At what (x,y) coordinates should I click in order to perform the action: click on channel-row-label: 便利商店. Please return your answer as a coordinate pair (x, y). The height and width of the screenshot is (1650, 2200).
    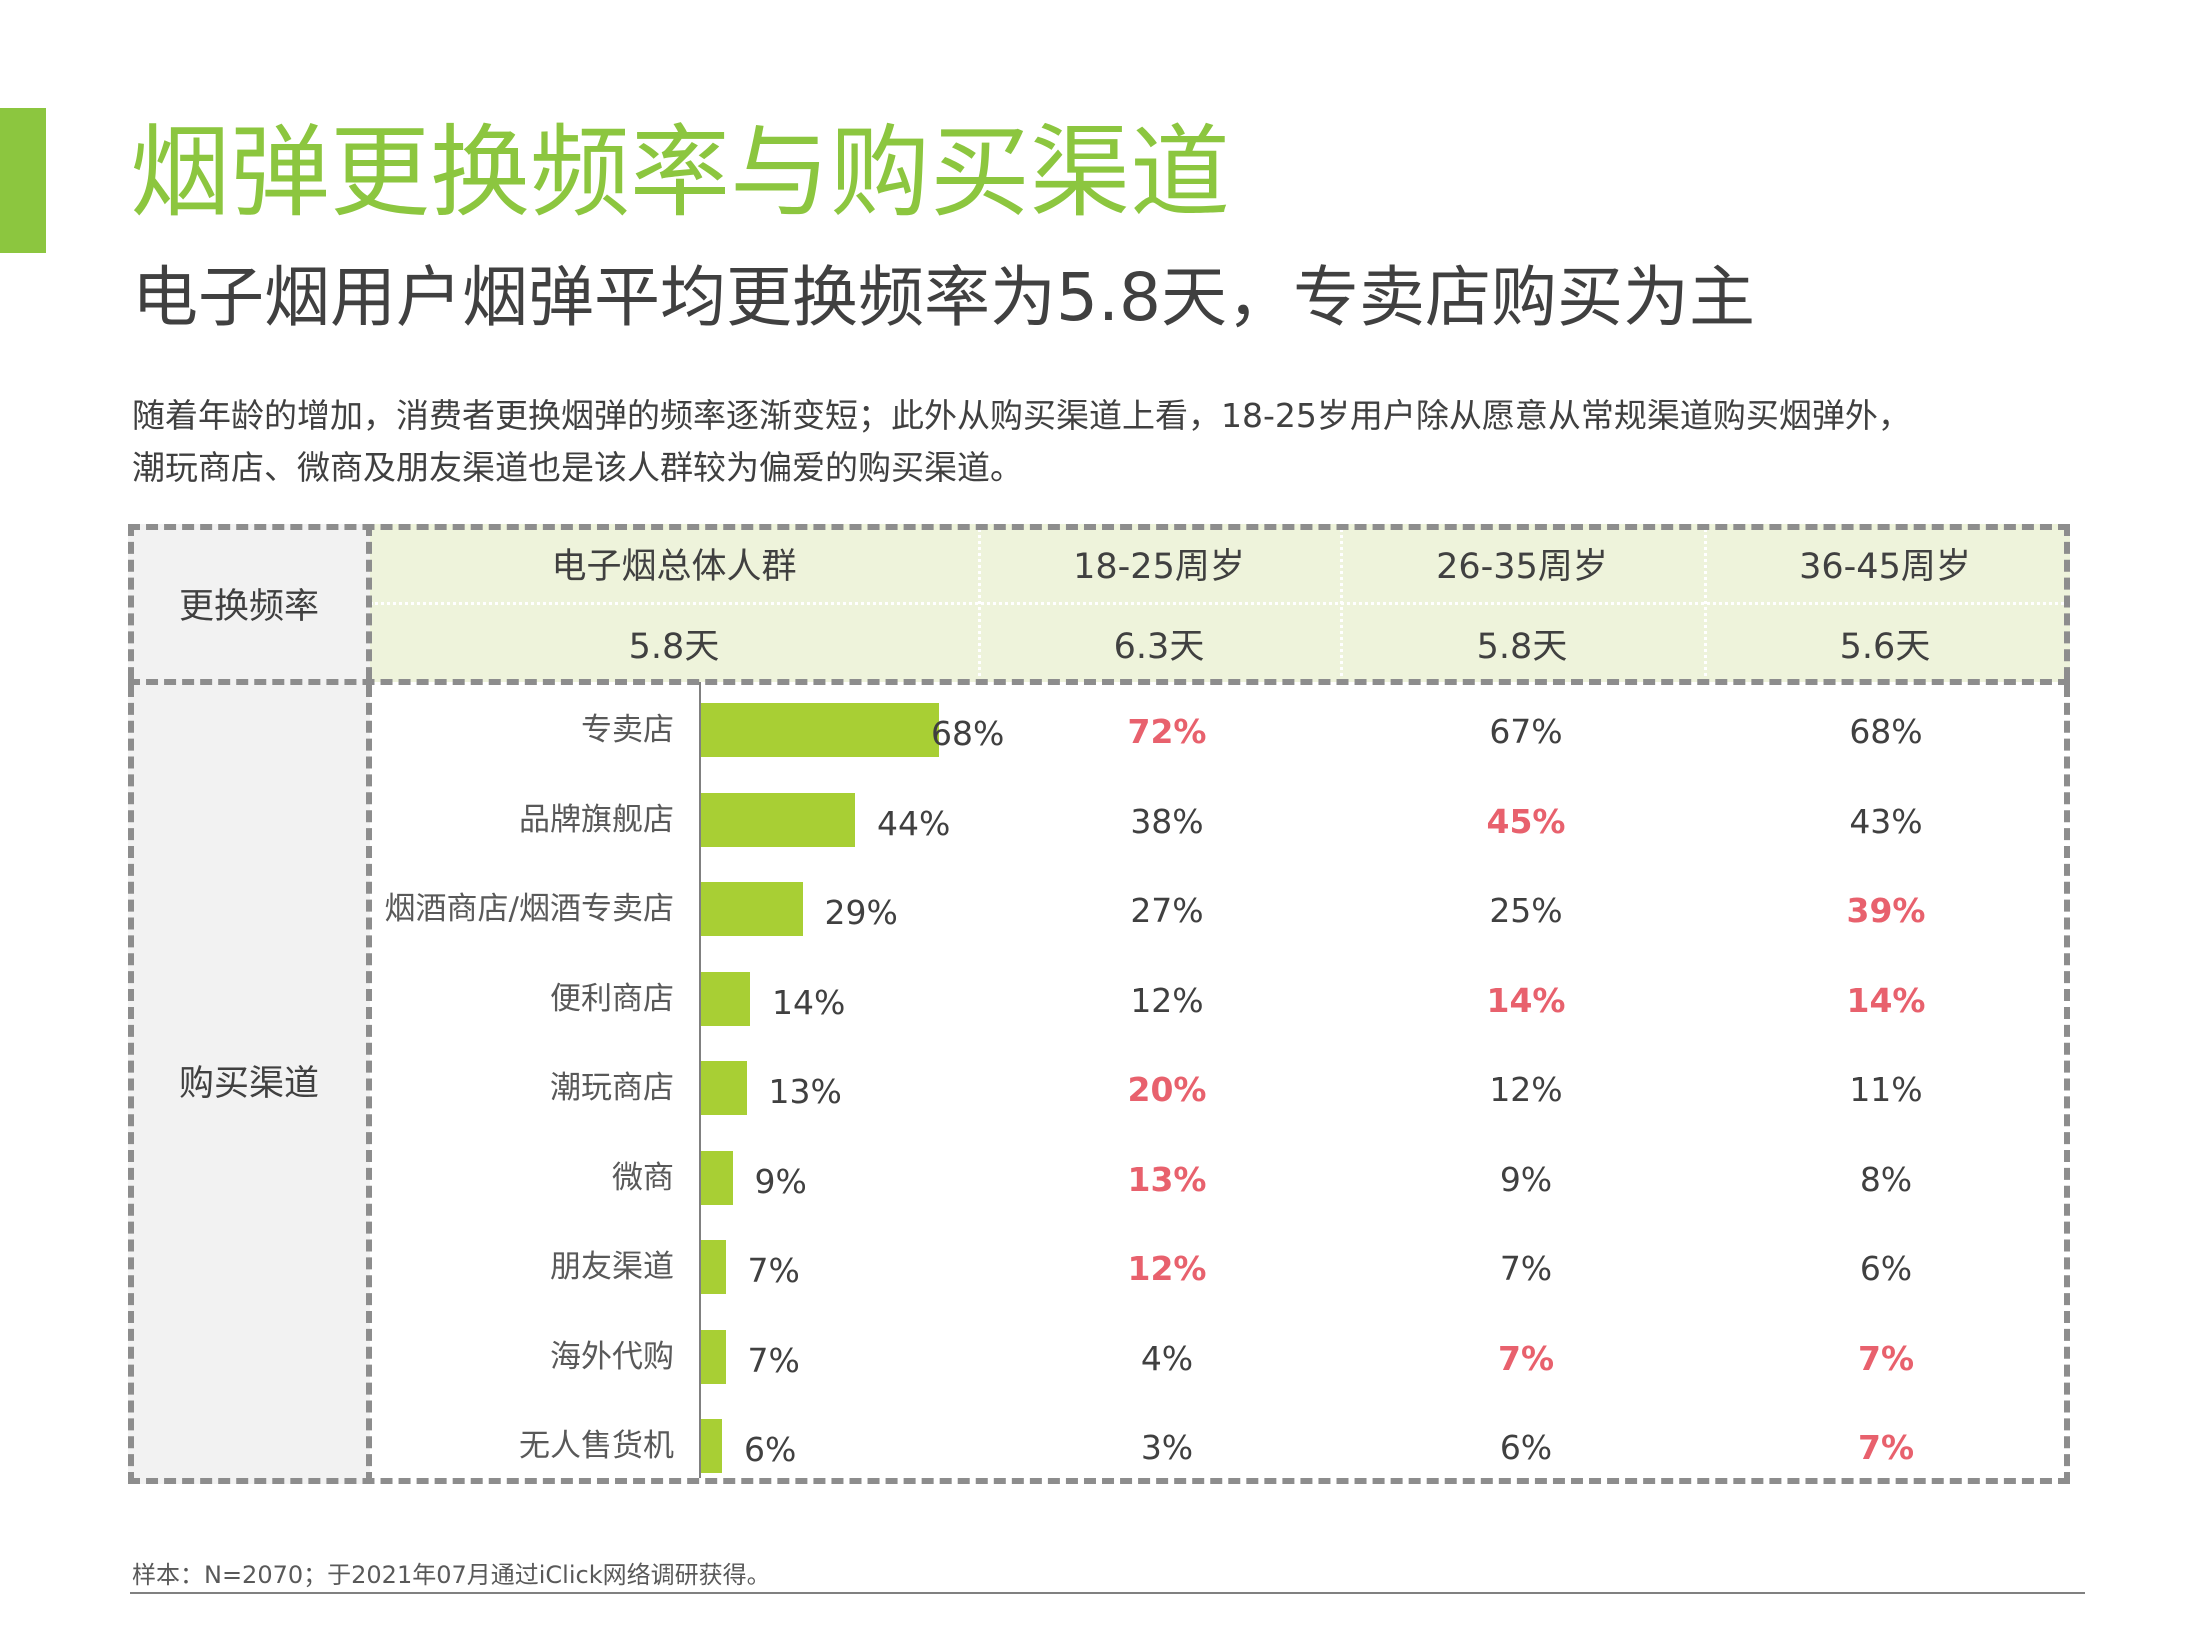
    Looking at the image, I should click on (612, 998).